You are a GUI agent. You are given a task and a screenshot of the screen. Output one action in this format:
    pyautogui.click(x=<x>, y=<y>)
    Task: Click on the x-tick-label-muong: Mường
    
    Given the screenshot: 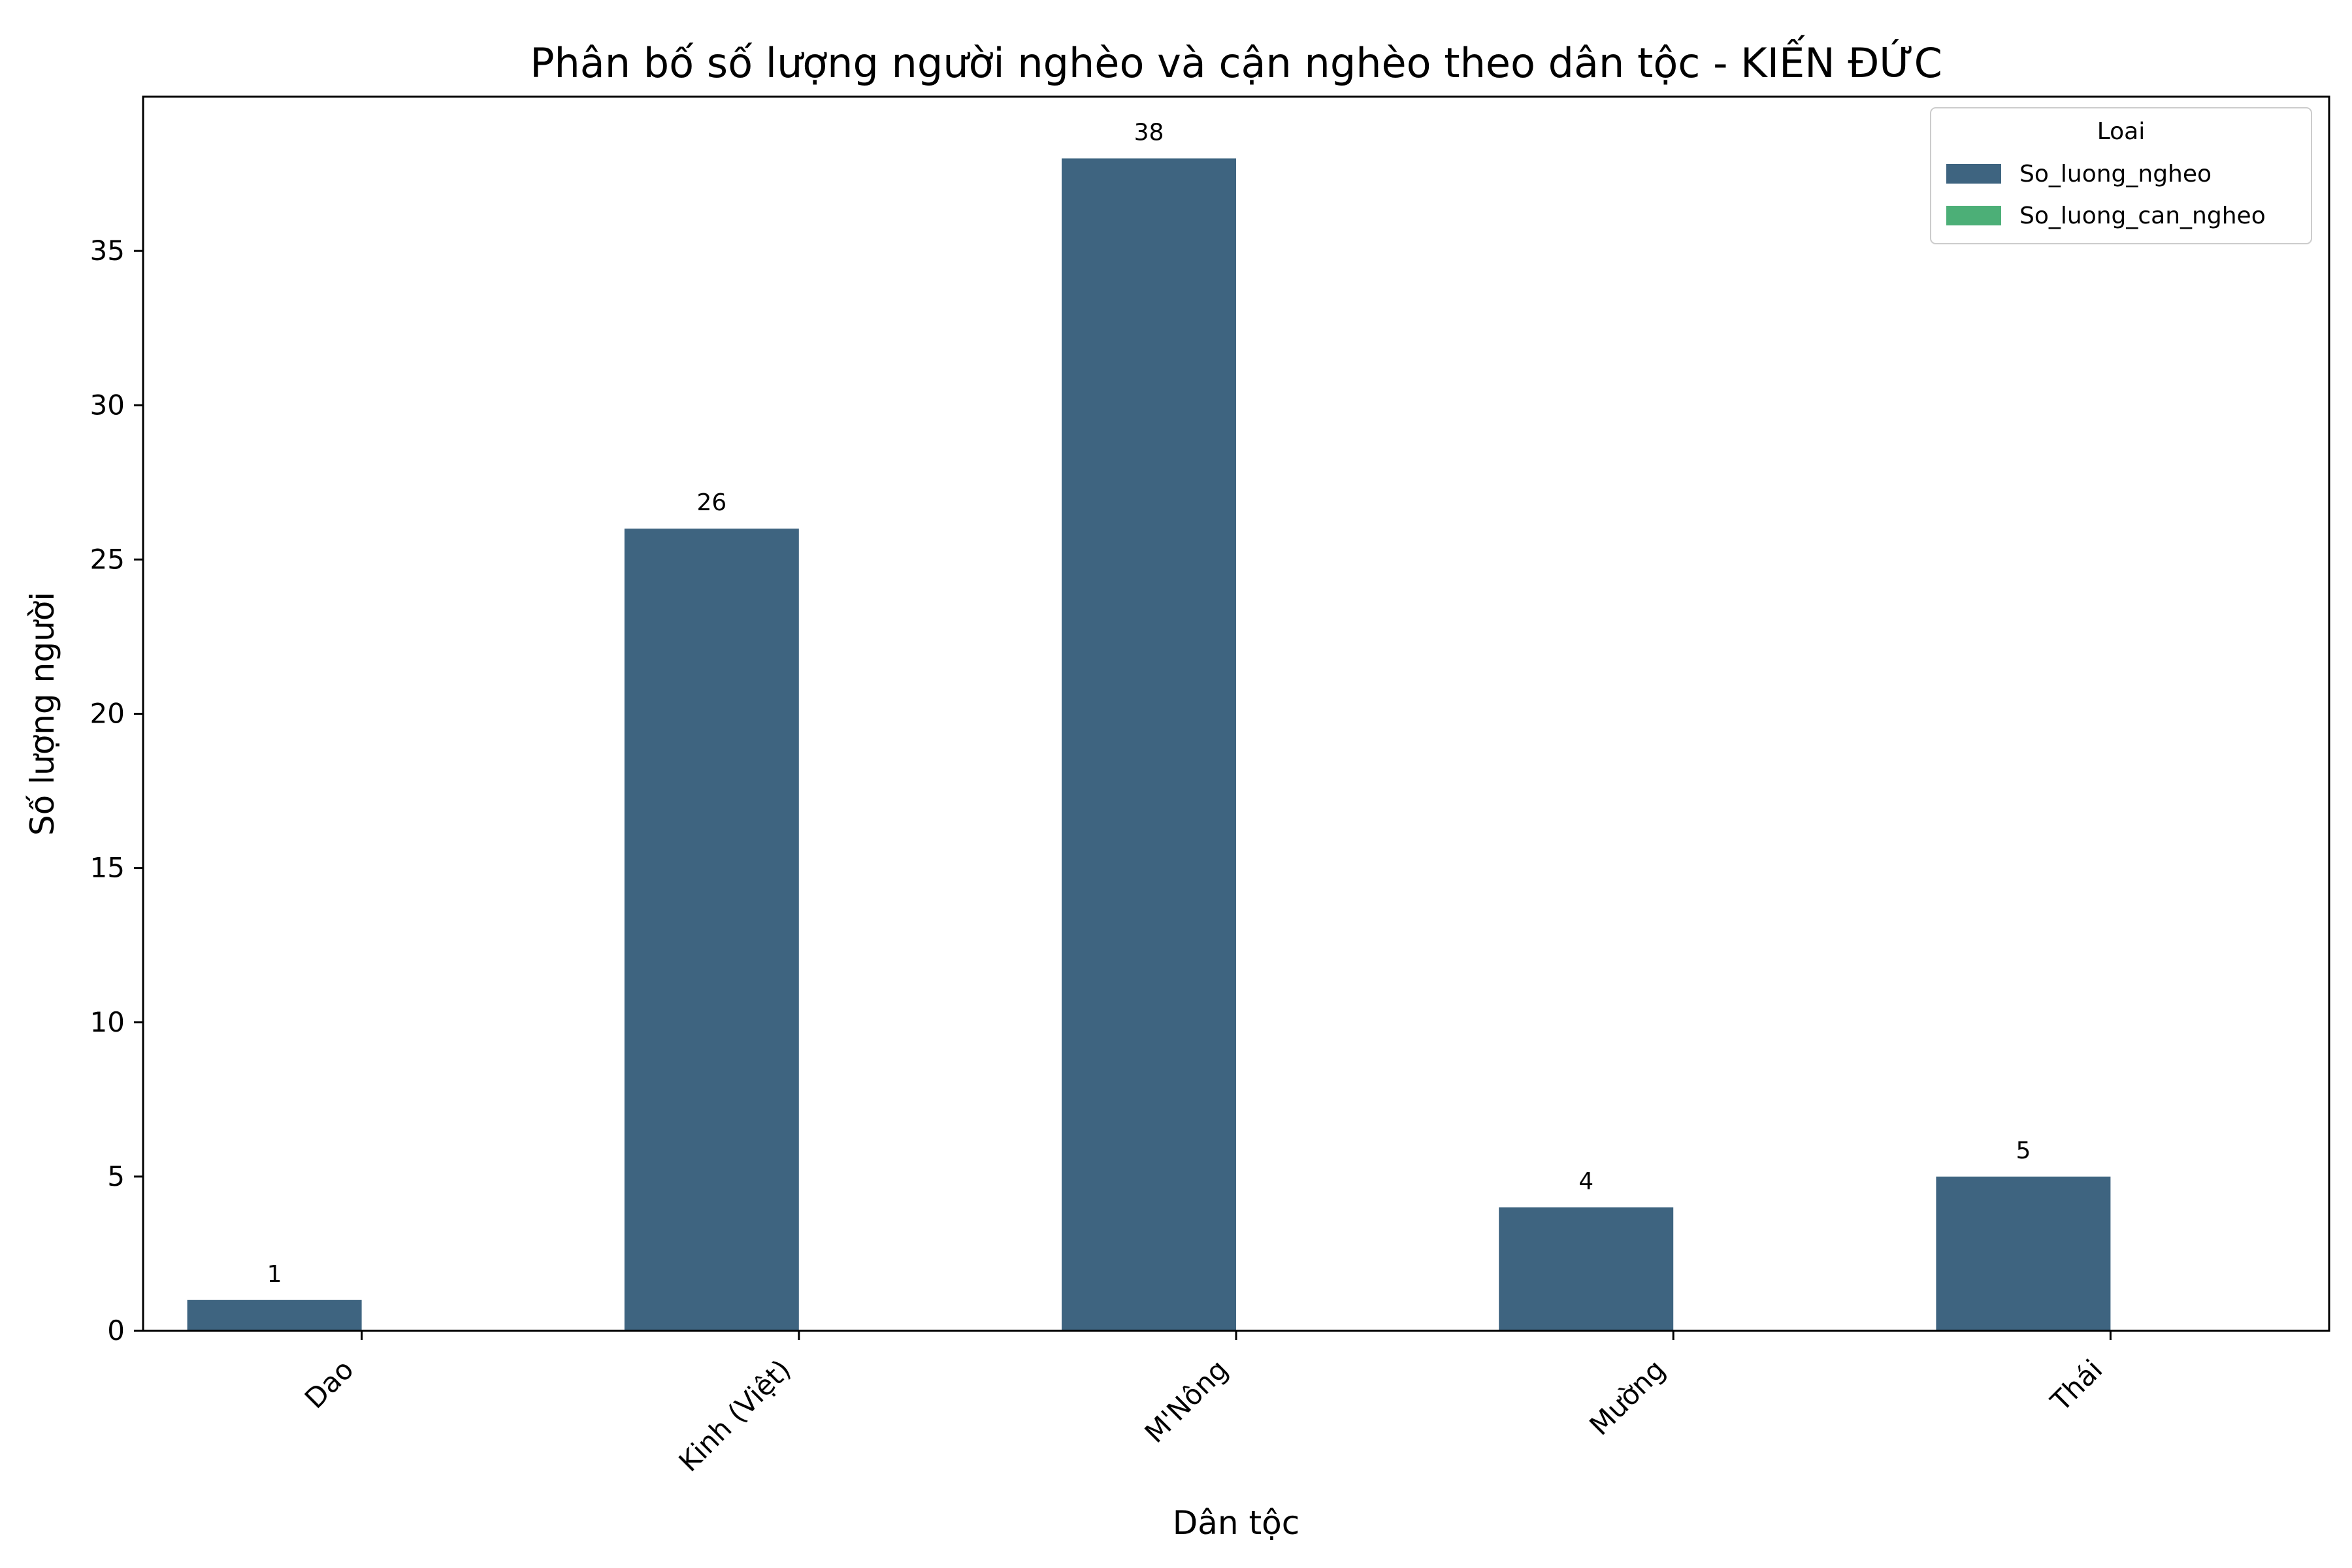 What is the action you would take?
    pyautogui.click(x=1627, y=1397)
    